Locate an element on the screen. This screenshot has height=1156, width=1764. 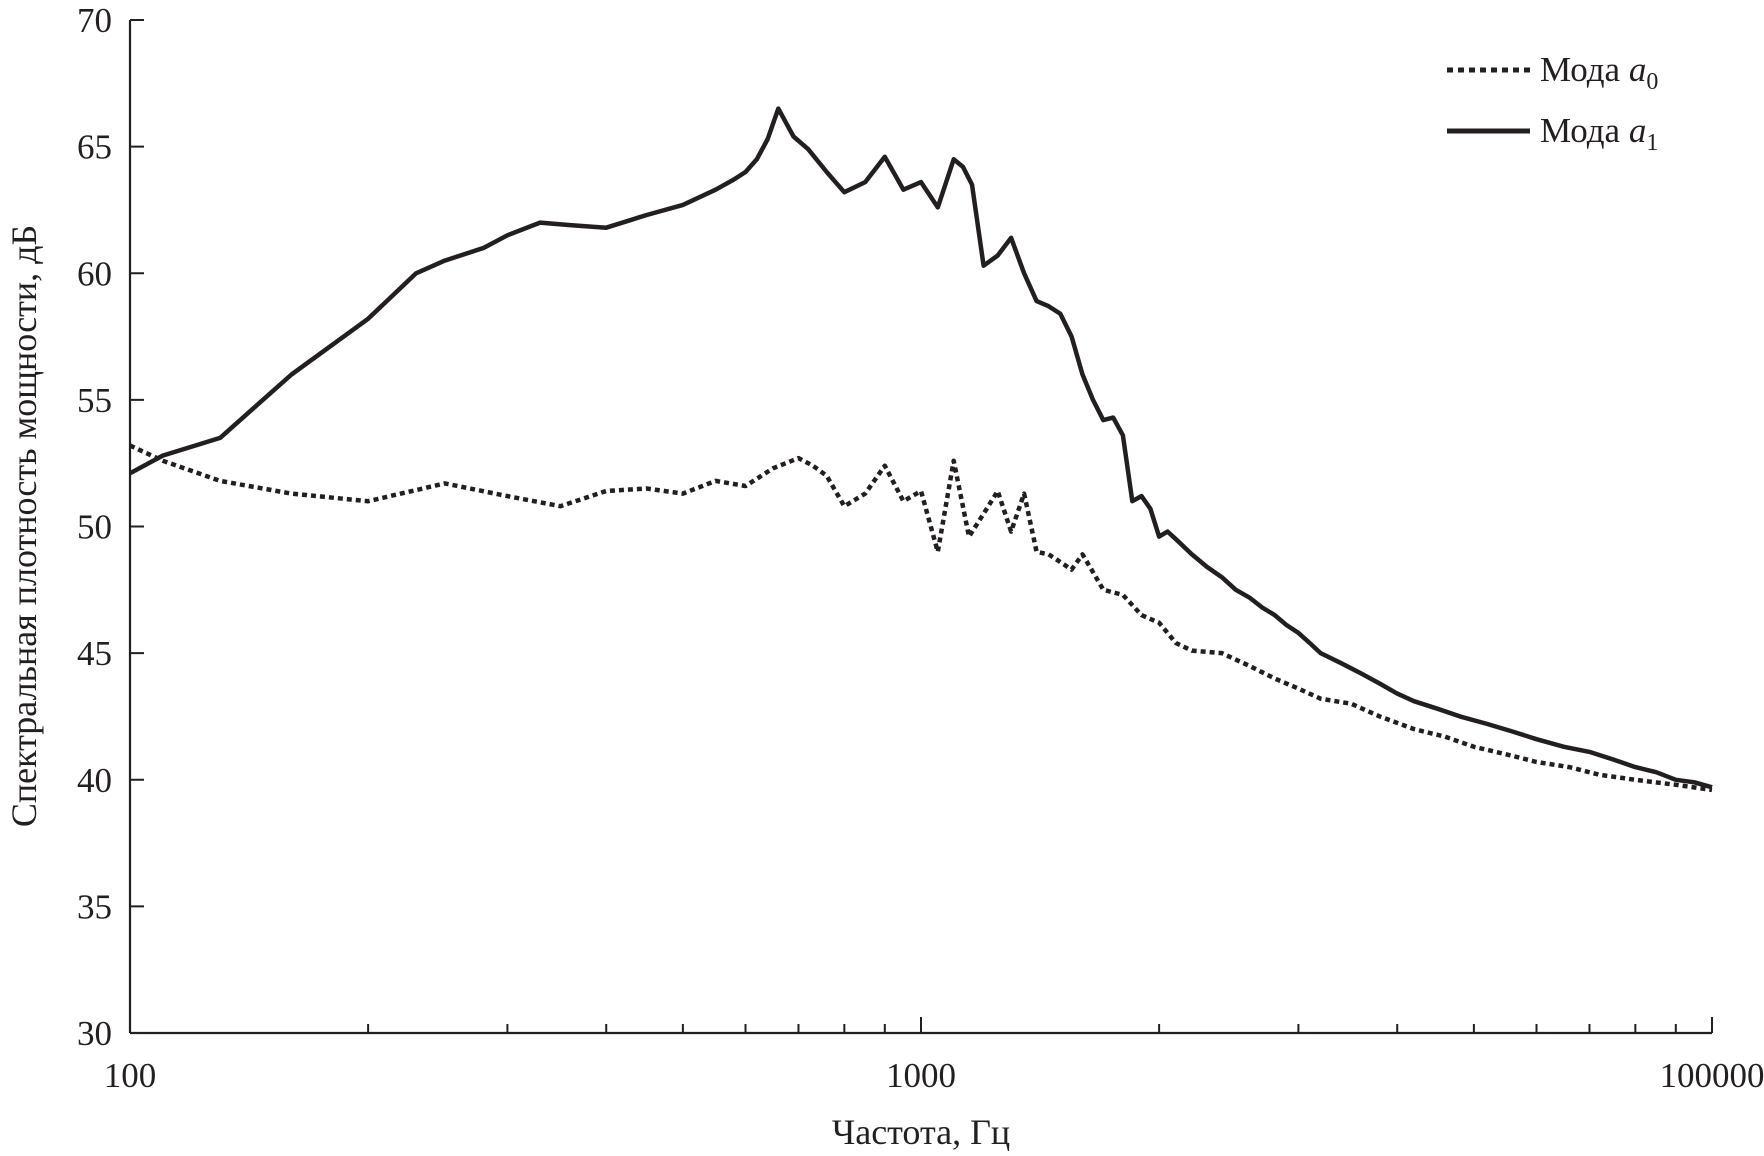
legend-label-a0: Мода a0 is located at coordinates (1599, 72).